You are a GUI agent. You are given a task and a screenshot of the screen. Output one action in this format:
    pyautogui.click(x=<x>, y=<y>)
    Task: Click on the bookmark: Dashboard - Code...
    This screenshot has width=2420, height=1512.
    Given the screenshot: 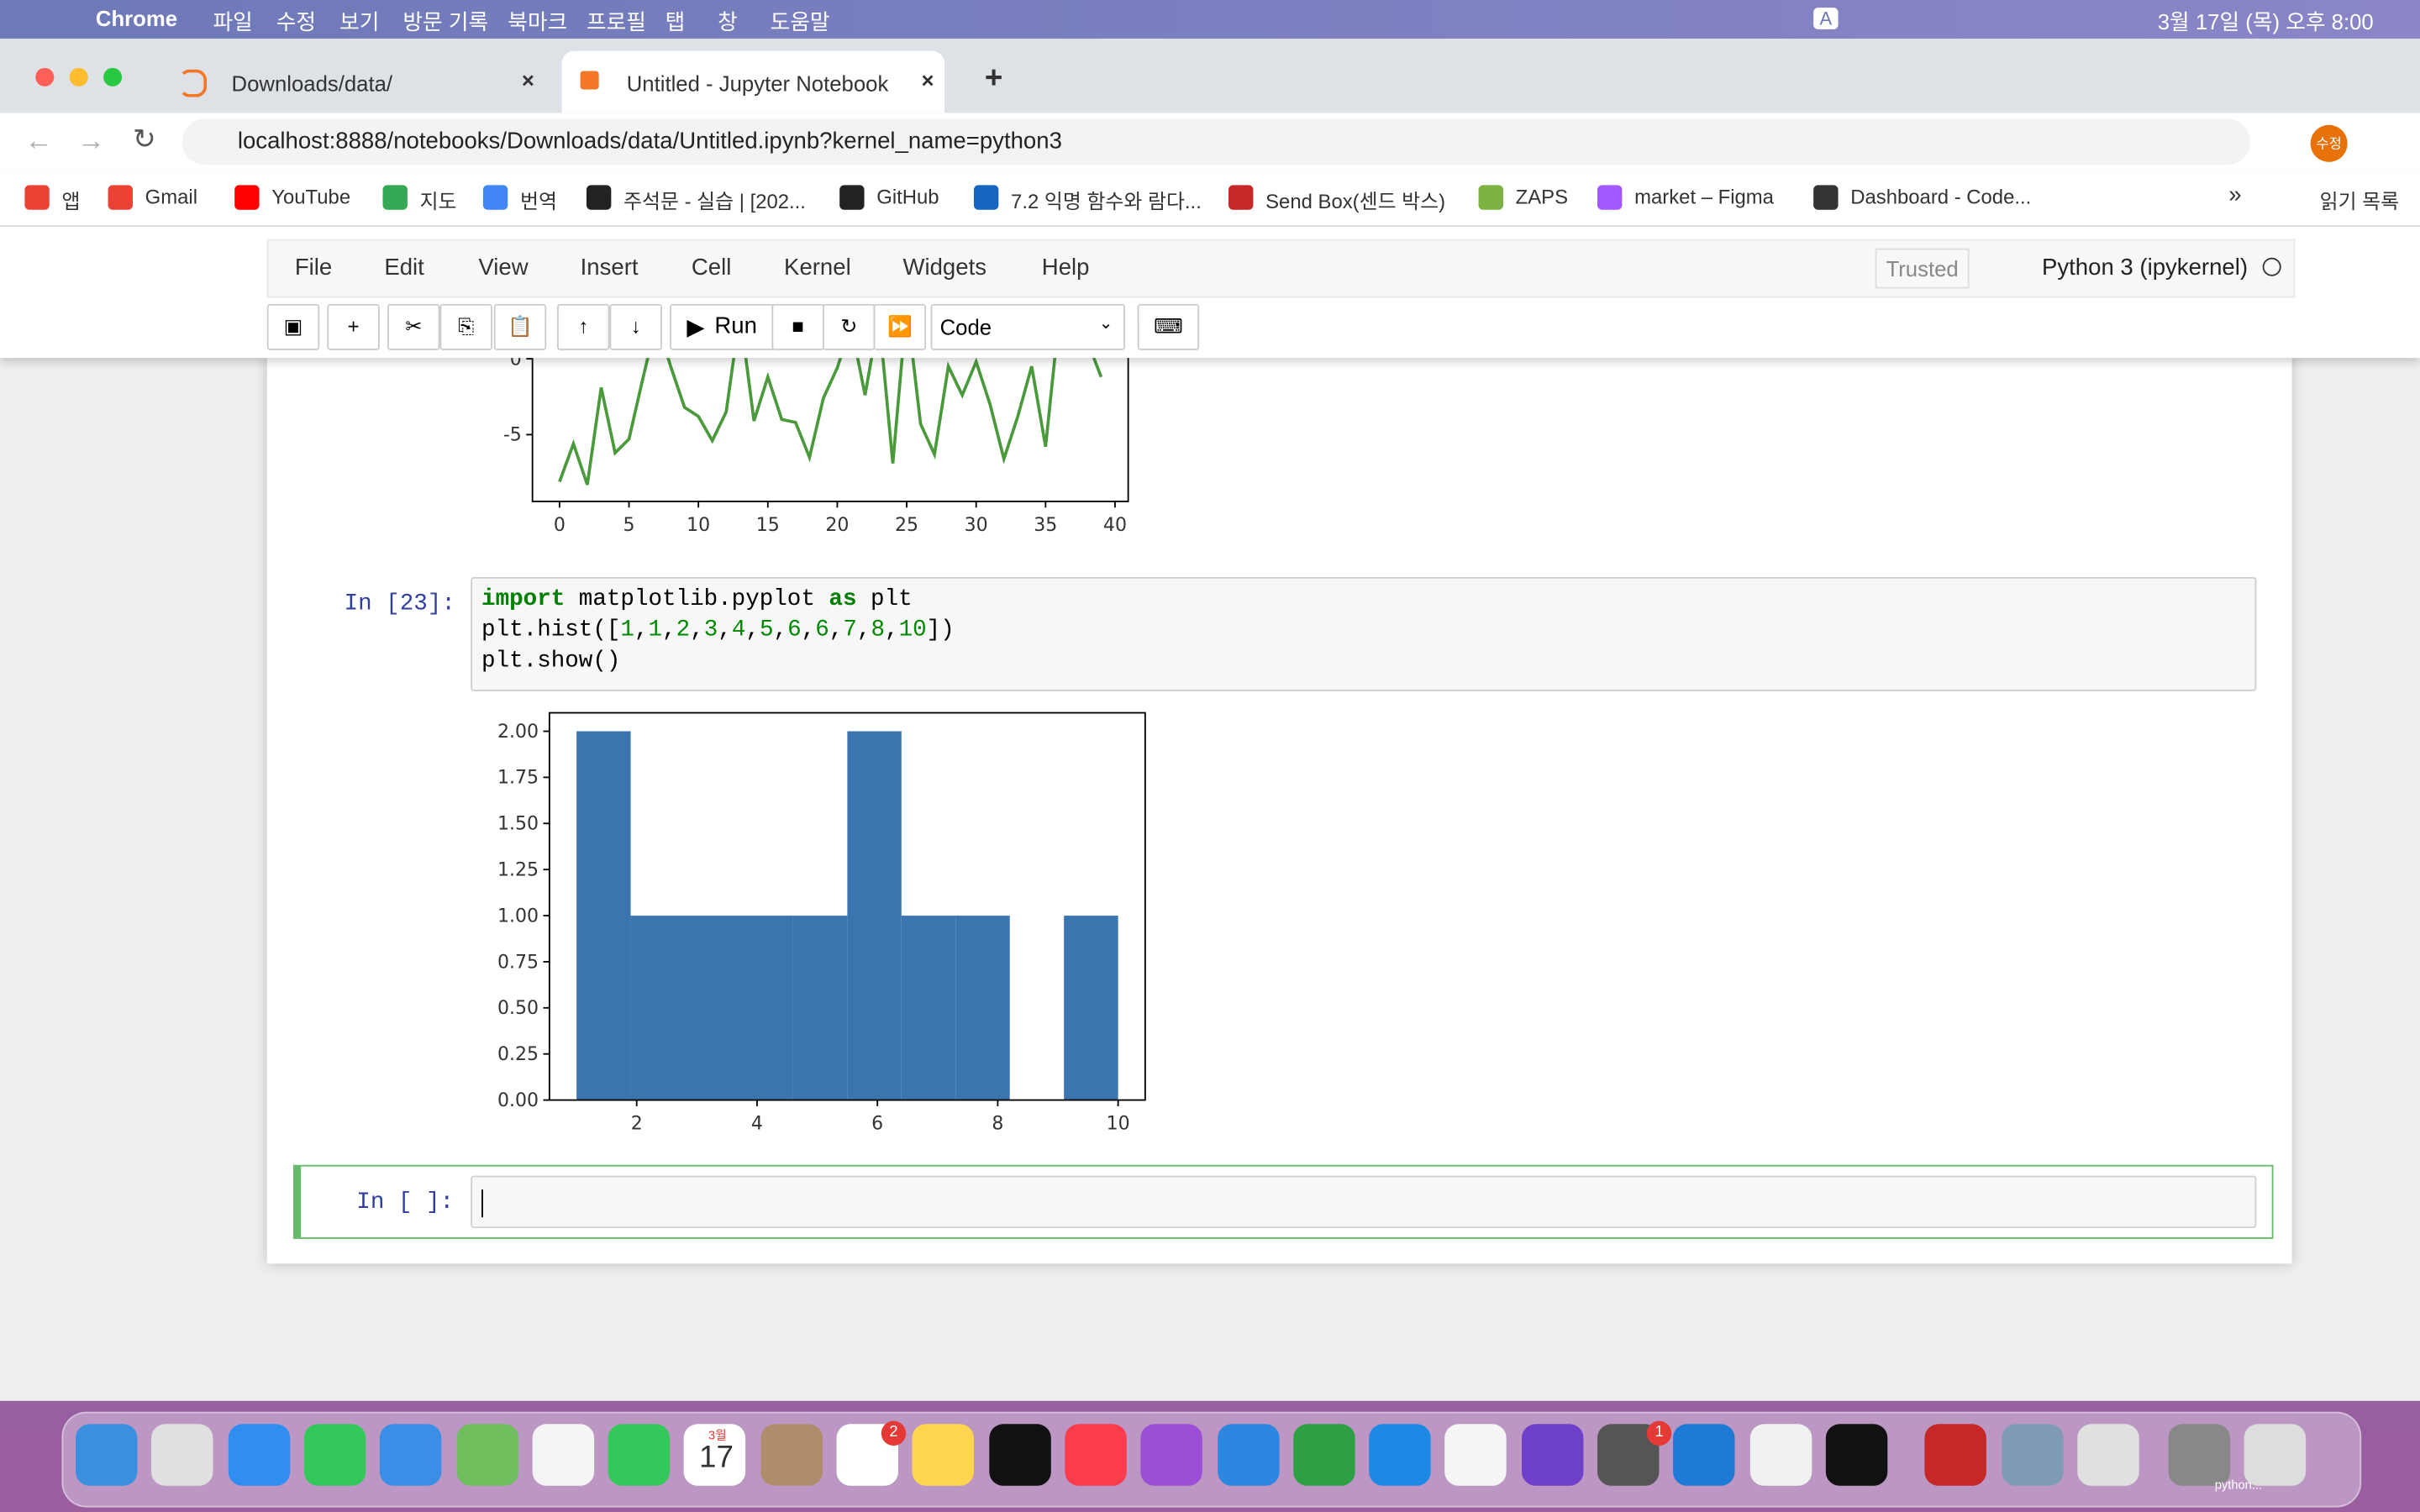 What is the action you would take?
    pyautogui.click(x=1941, y=196)
    